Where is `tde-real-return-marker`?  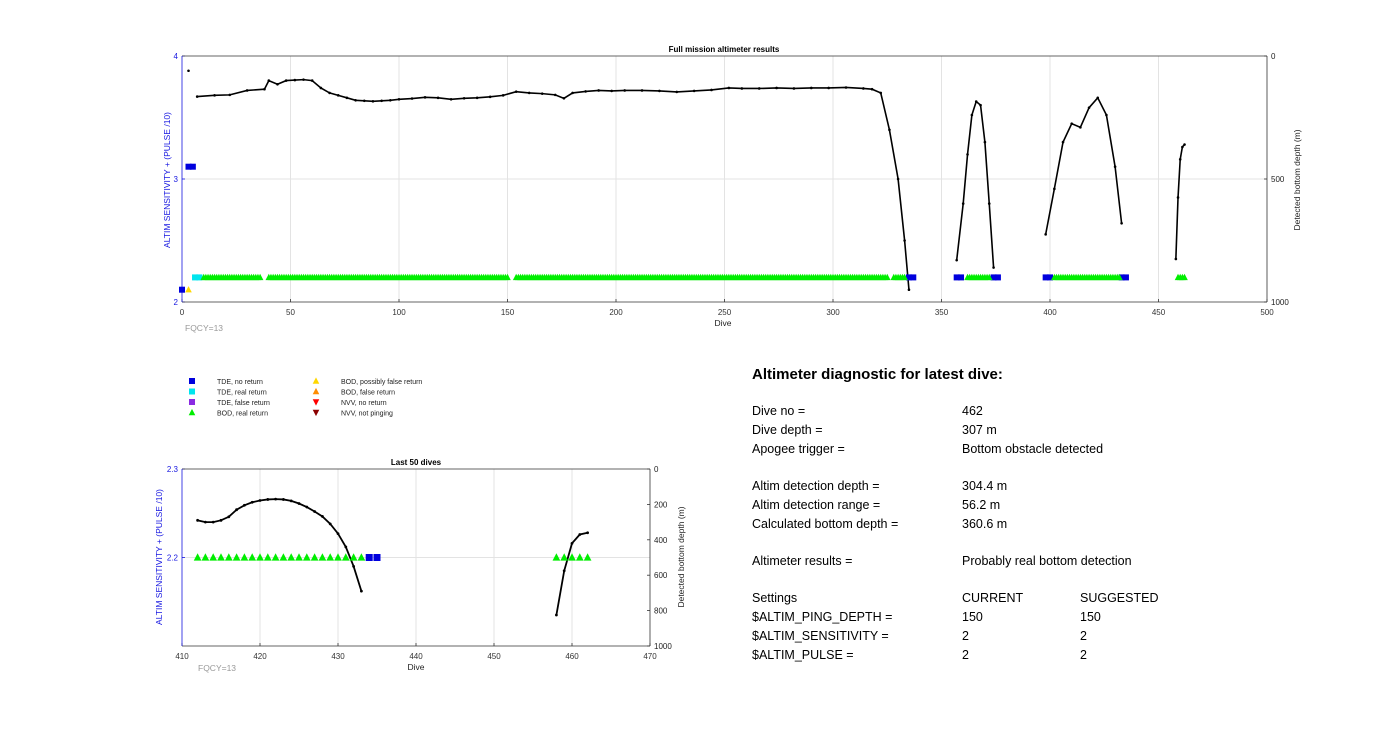
tde-real-return-marker is located at coordinates (195, 277).